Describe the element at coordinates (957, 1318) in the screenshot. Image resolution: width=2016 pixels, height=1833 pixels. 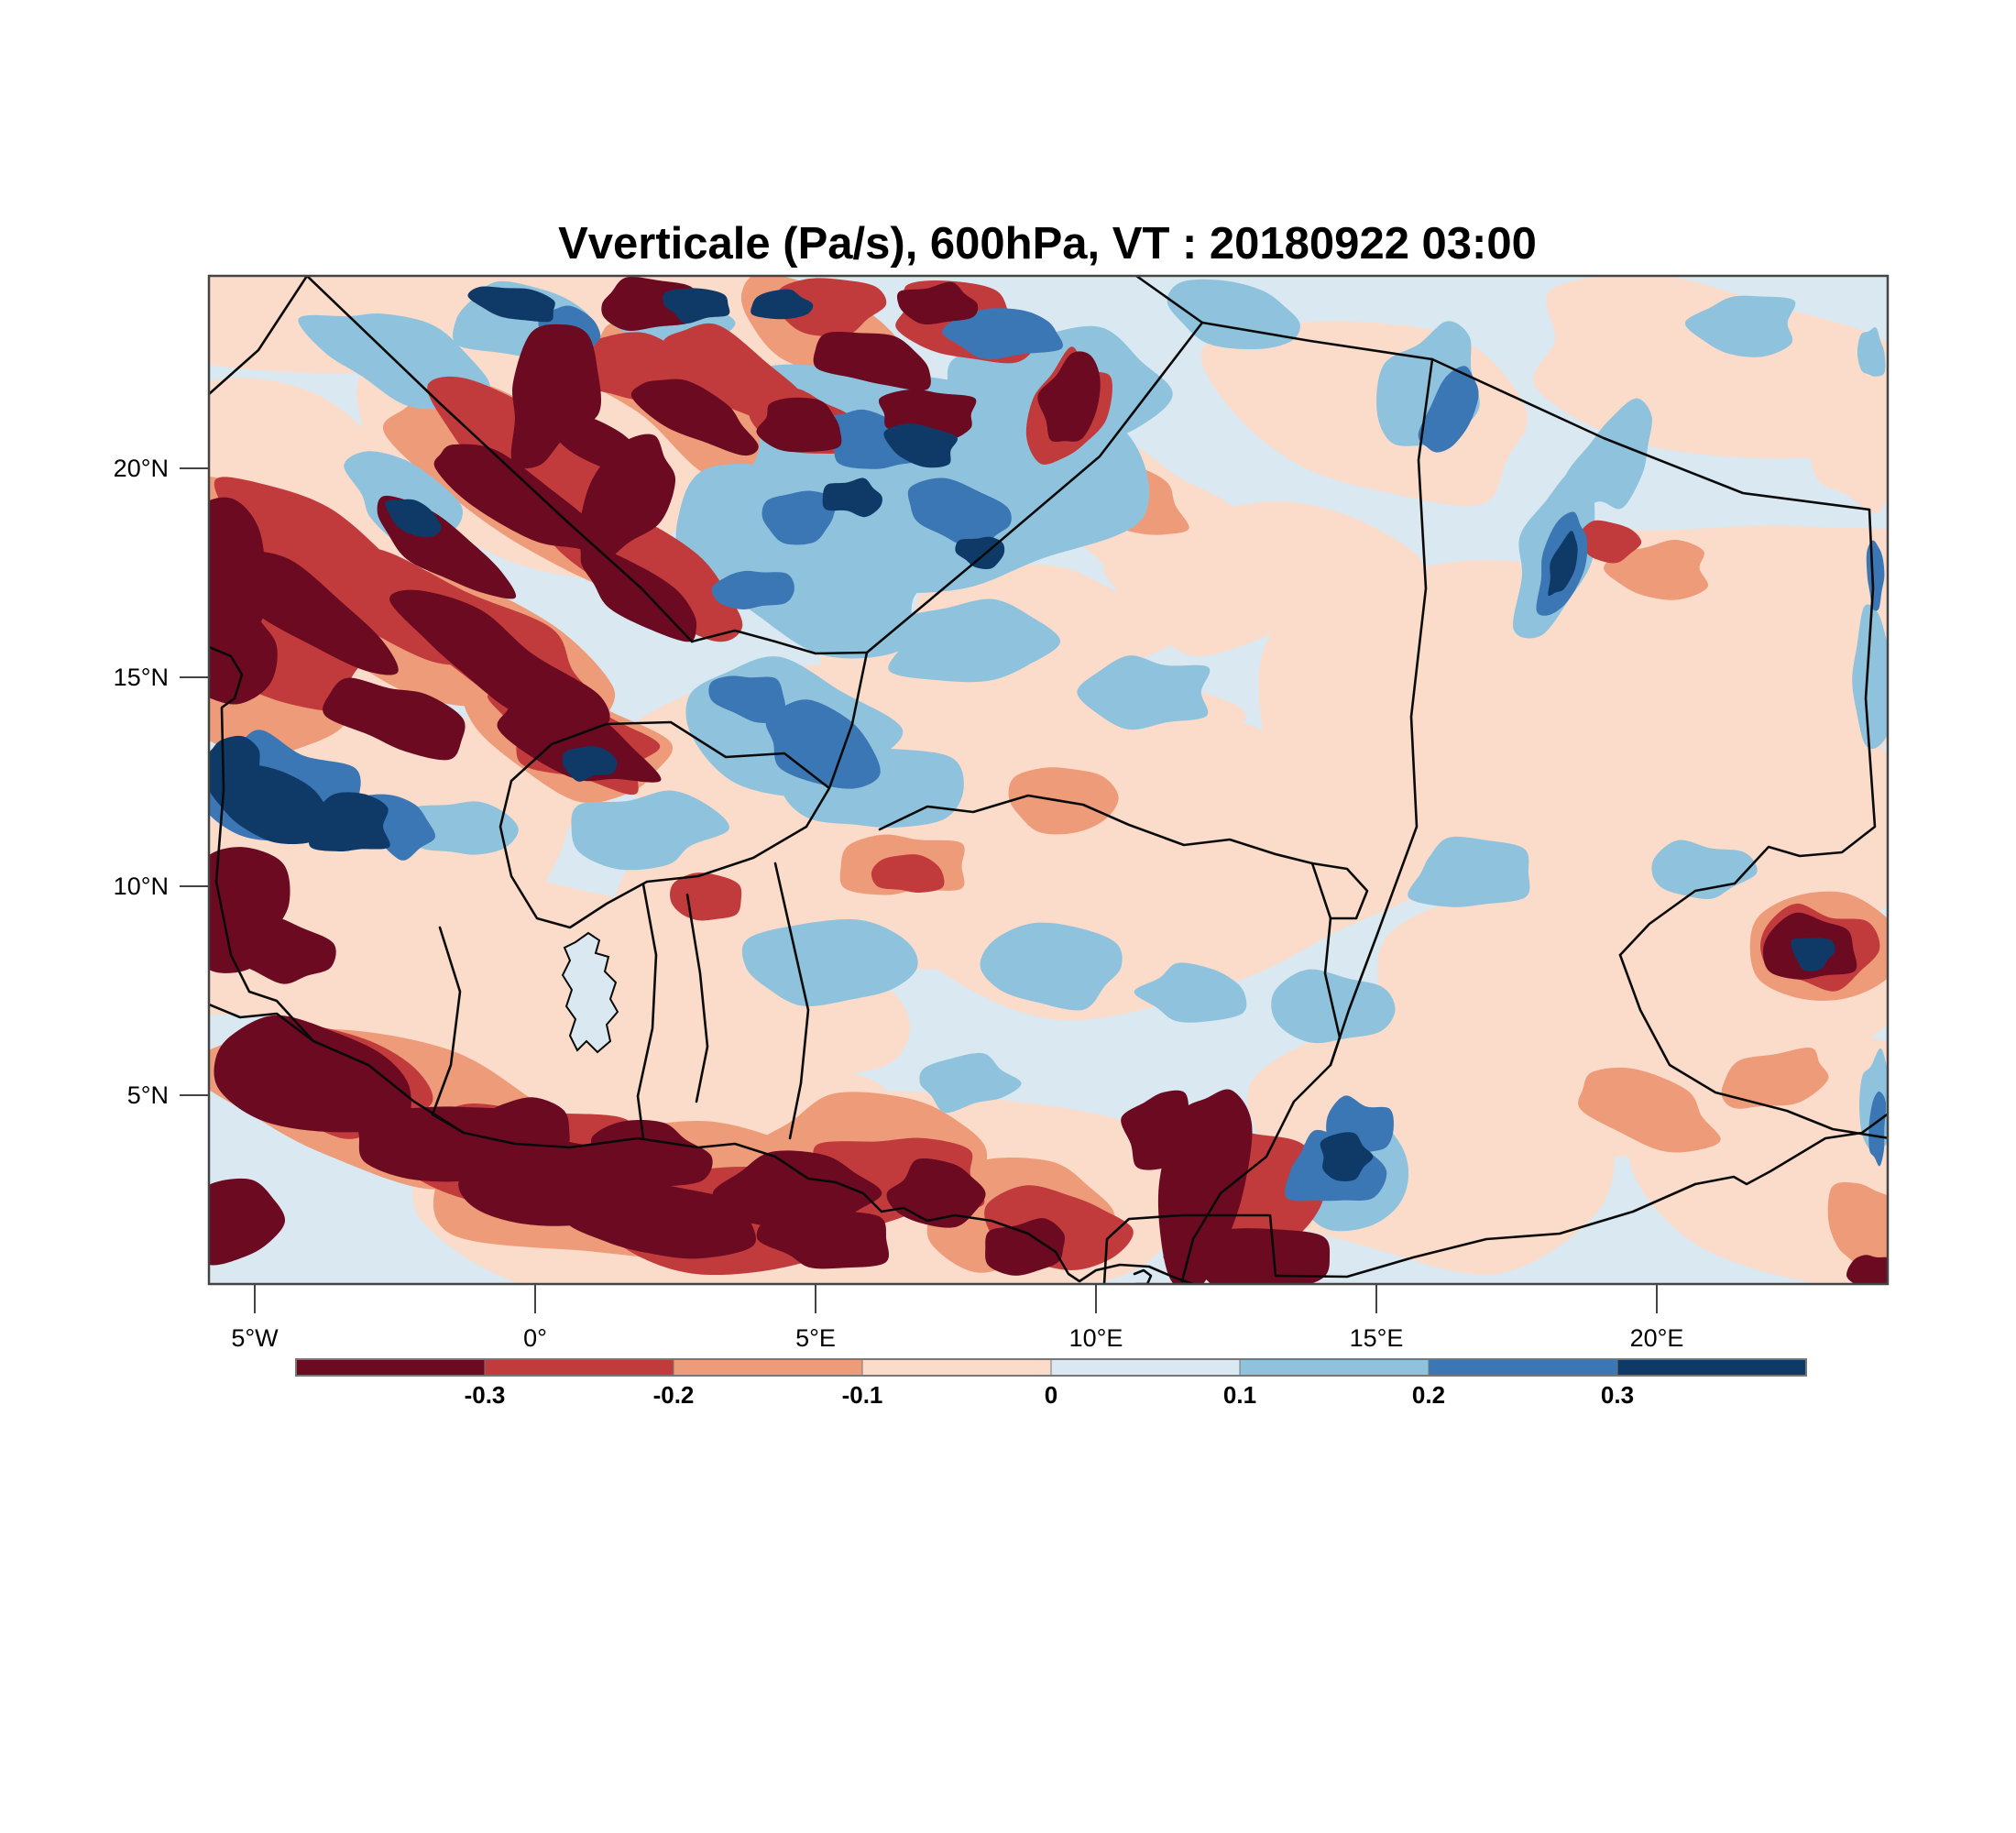
I see `x-axis: 5°W 0° 5°E 10°E 15°E 20°E` at that location.